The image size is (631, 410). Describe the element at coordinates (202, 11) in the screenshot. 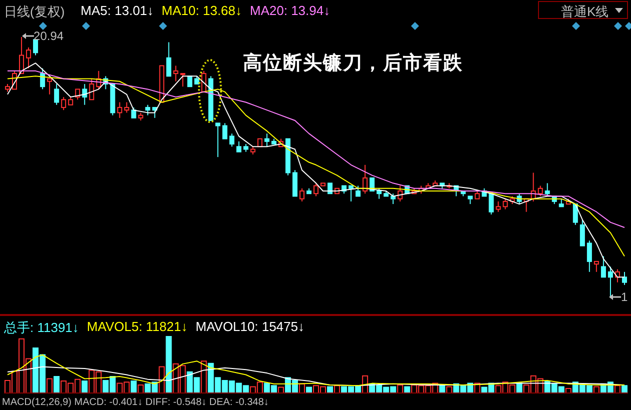

I see `text: MA10: 13.68↓` at that location.